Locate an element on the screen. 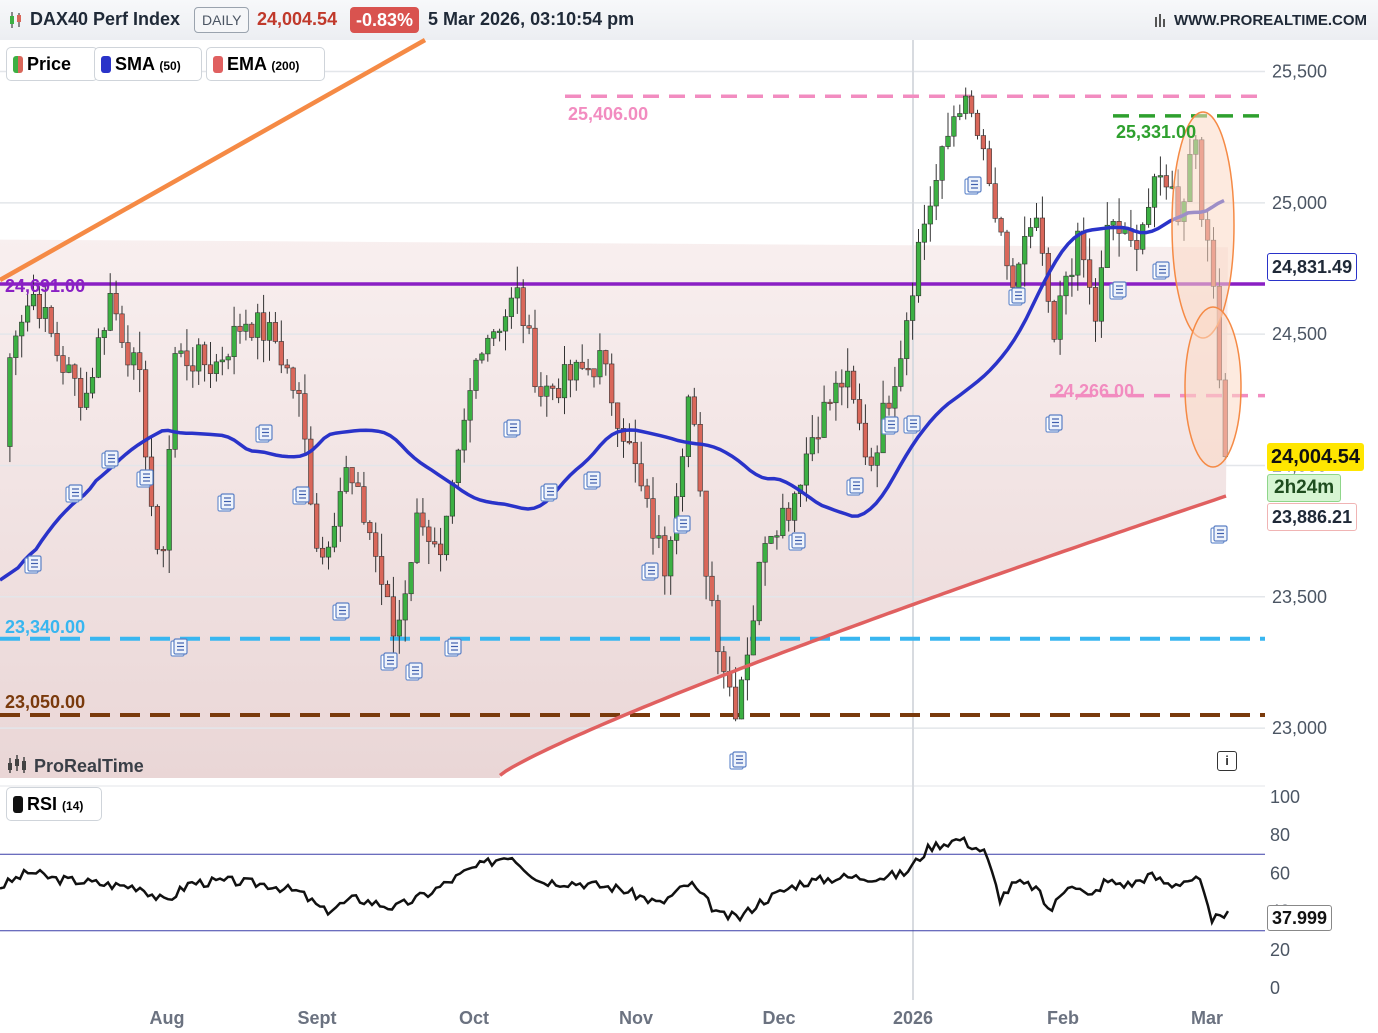 The width and height of the screenshot is (1378, 1033). legend-price-button: Price is located at coordinates (52, 64).